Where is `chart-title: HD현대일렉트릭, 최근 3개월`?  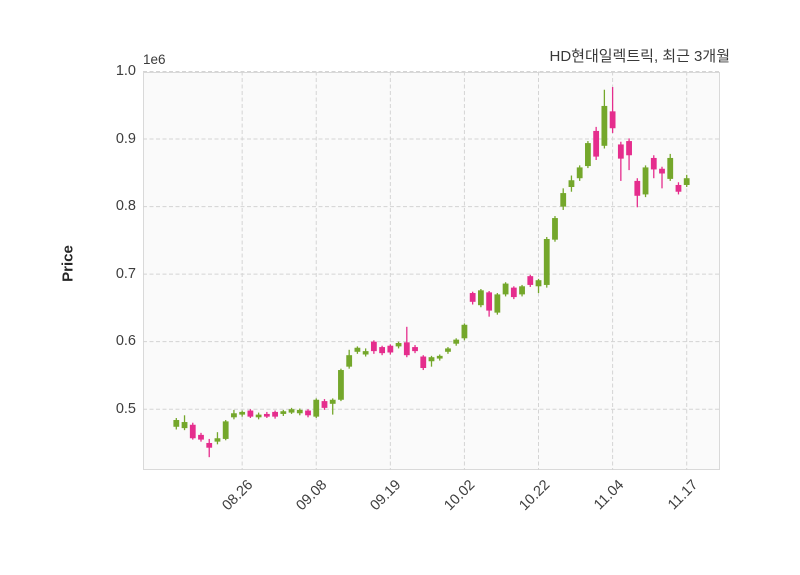 chart-title: HD현대일렉트릭, 최근 3개월 is located at coordinates (639, 56).